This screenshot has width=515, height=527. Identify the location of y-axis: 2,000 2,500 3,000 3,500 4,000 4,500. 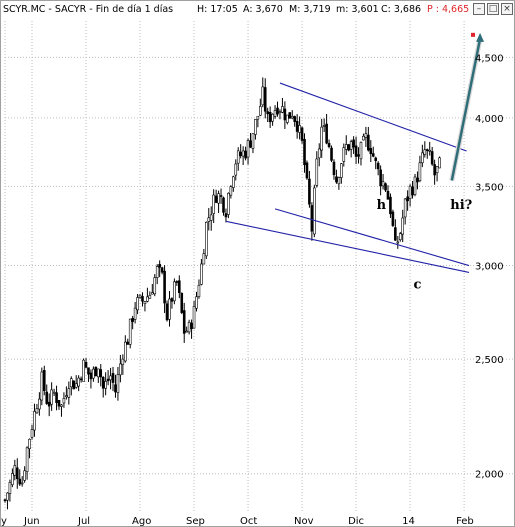
(487, 256).